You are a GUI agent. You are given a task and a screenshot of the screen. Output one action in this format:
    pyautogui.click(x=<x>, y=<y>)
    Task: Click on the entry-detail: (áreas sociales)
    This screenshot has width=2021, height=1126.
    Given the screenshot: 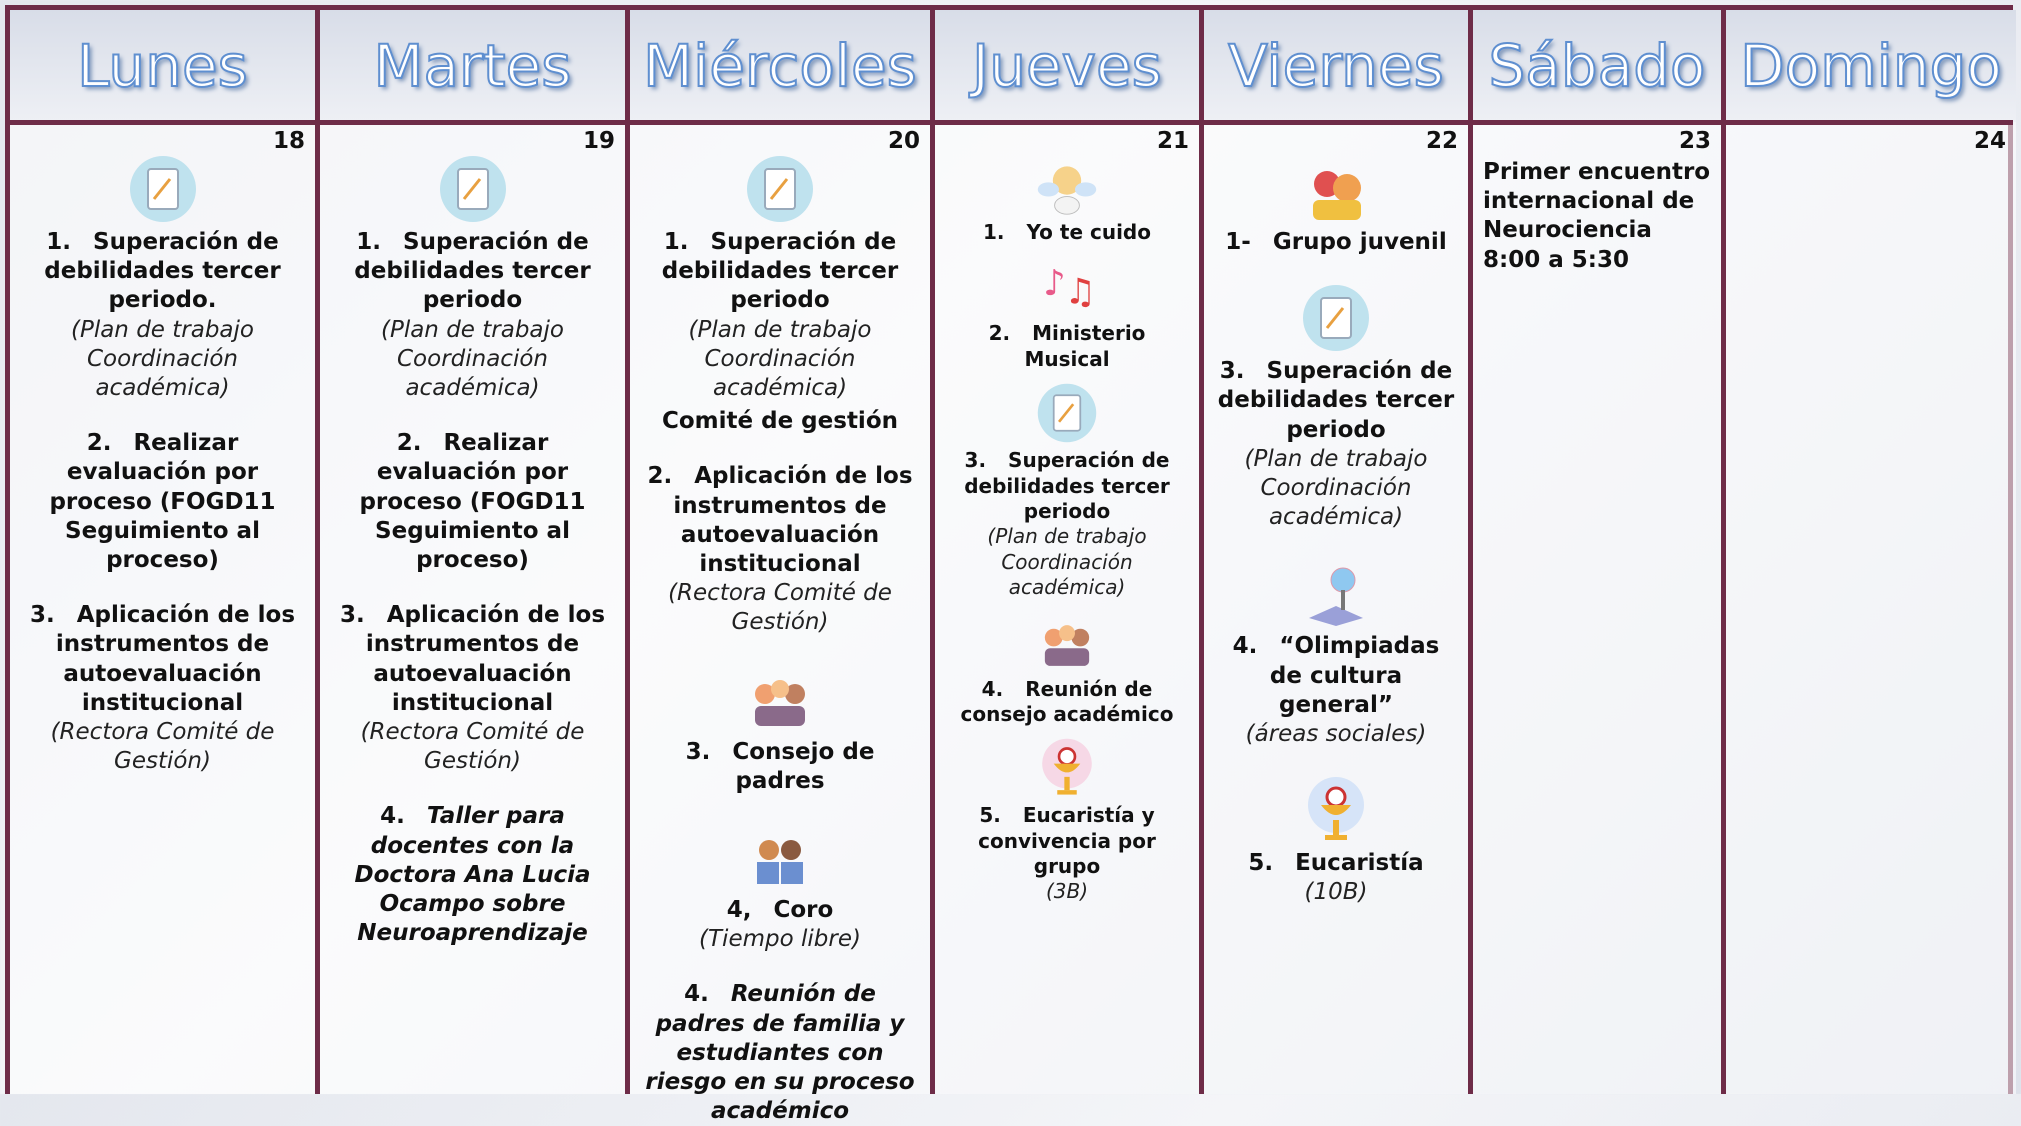 What is the action you would take?
    pyautogui.click(x=1336, y=734)
    